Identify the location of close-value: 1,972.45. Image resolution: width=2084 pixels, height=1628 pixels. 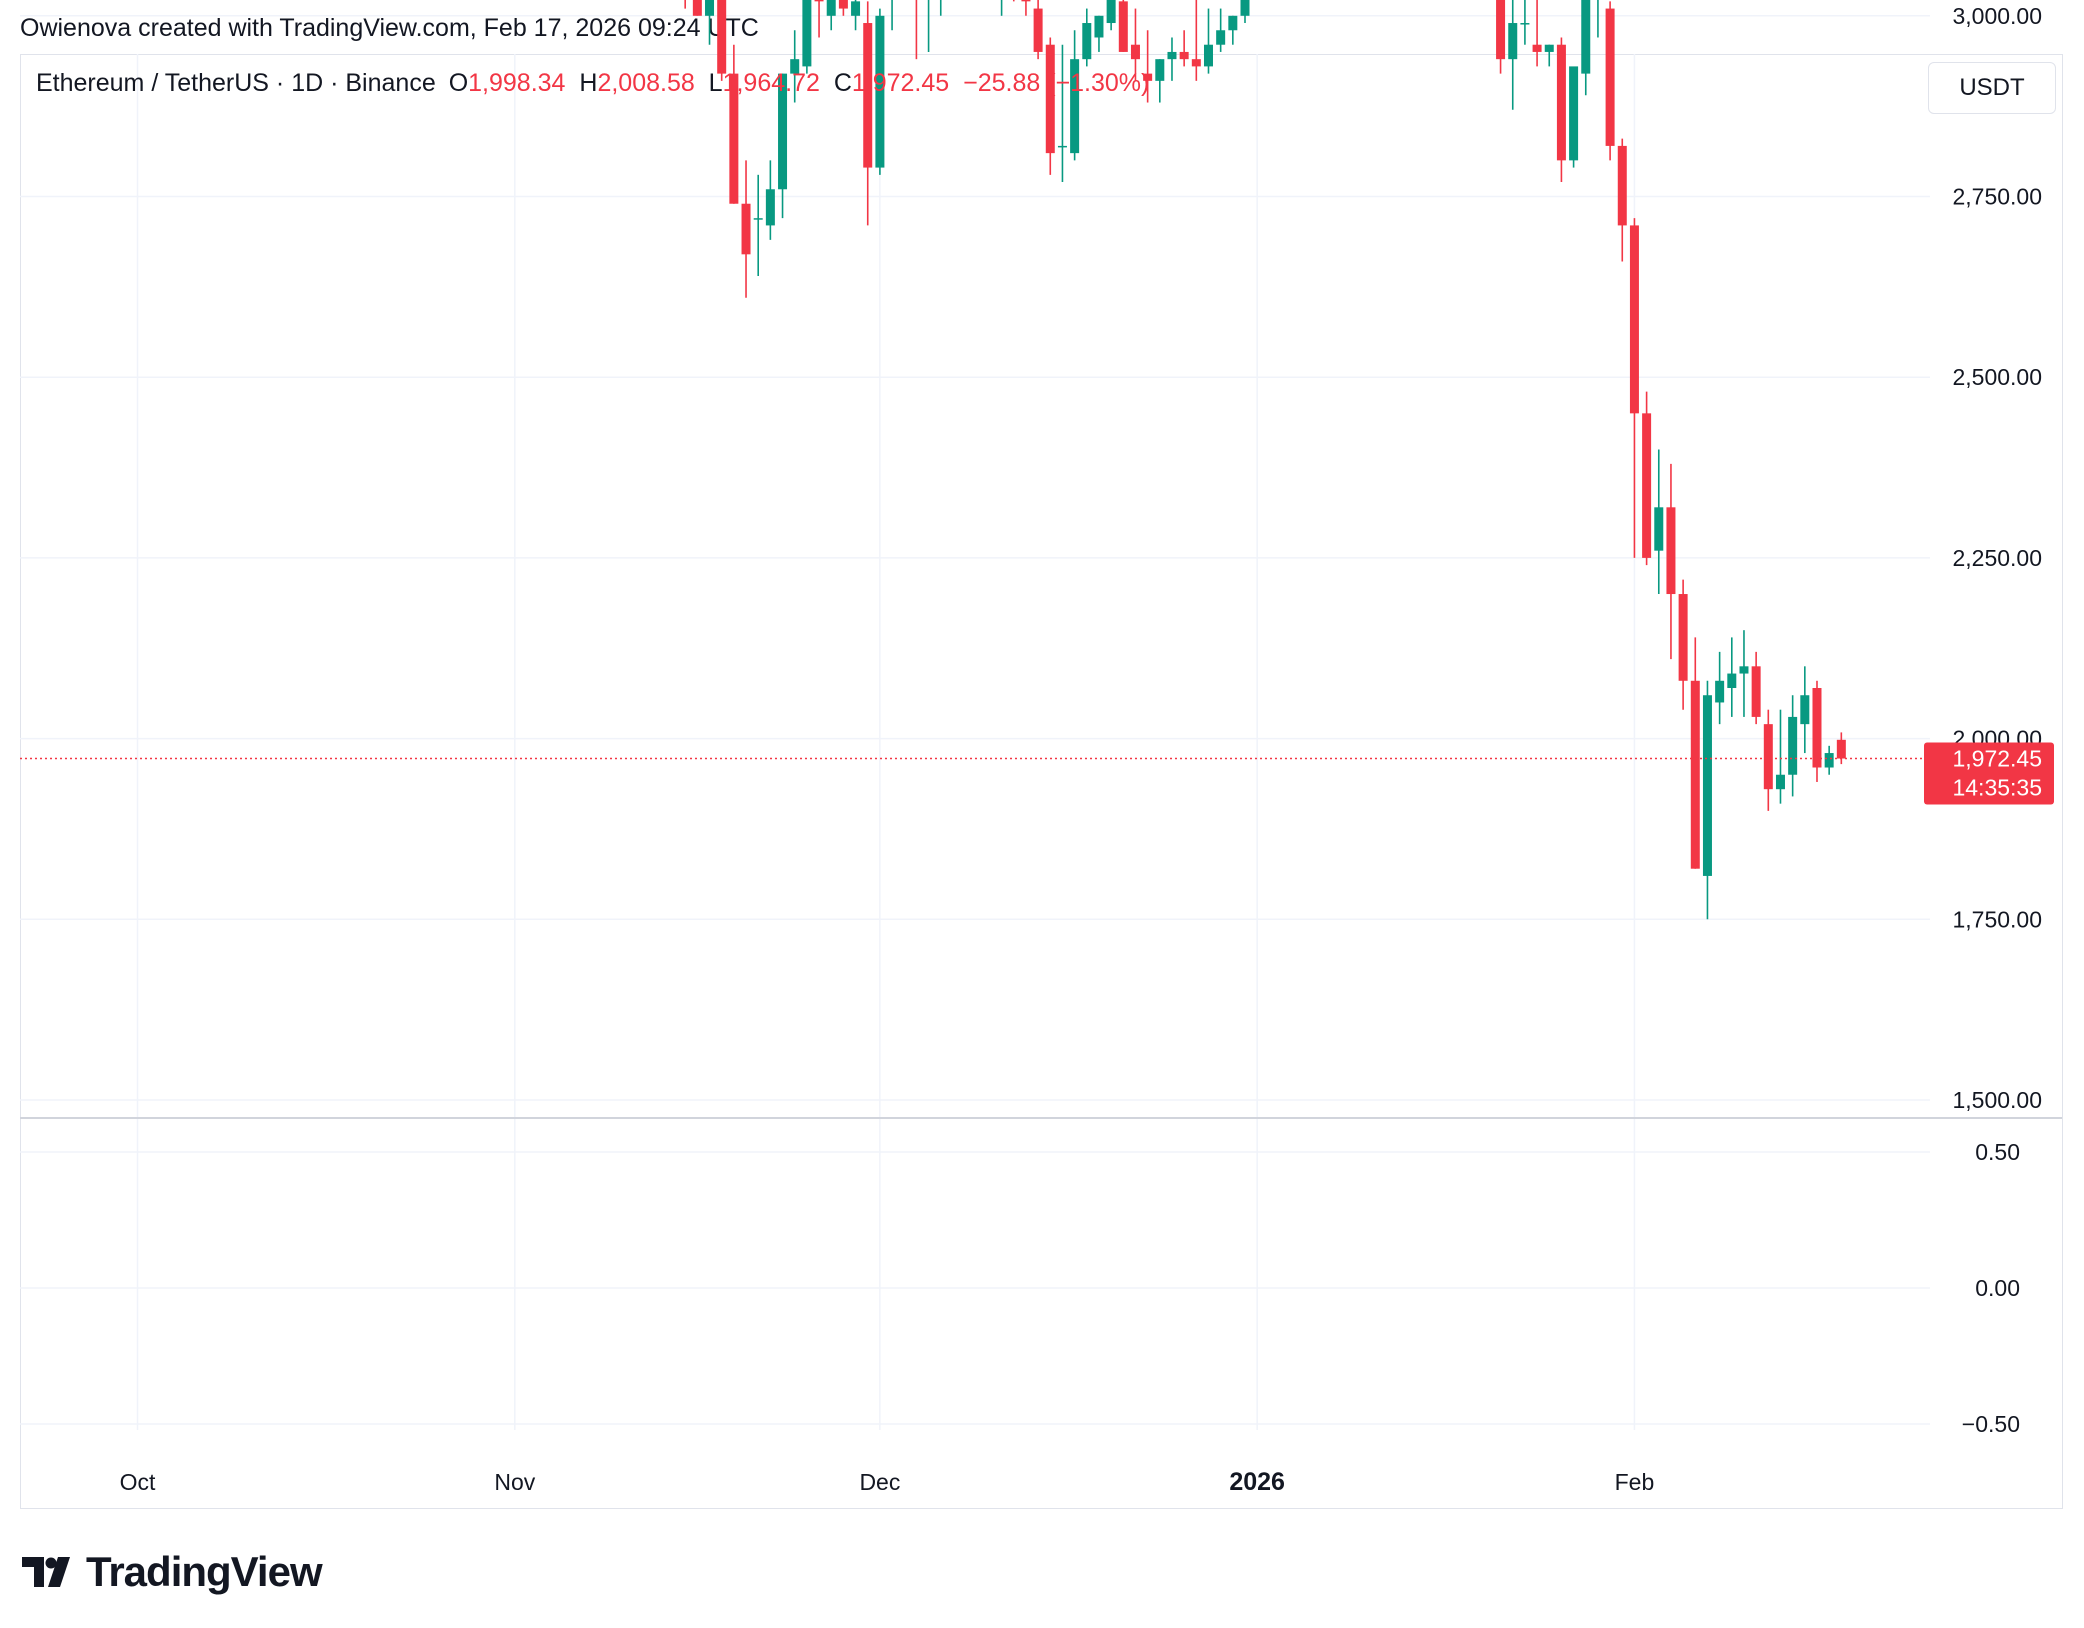
(900, 83).